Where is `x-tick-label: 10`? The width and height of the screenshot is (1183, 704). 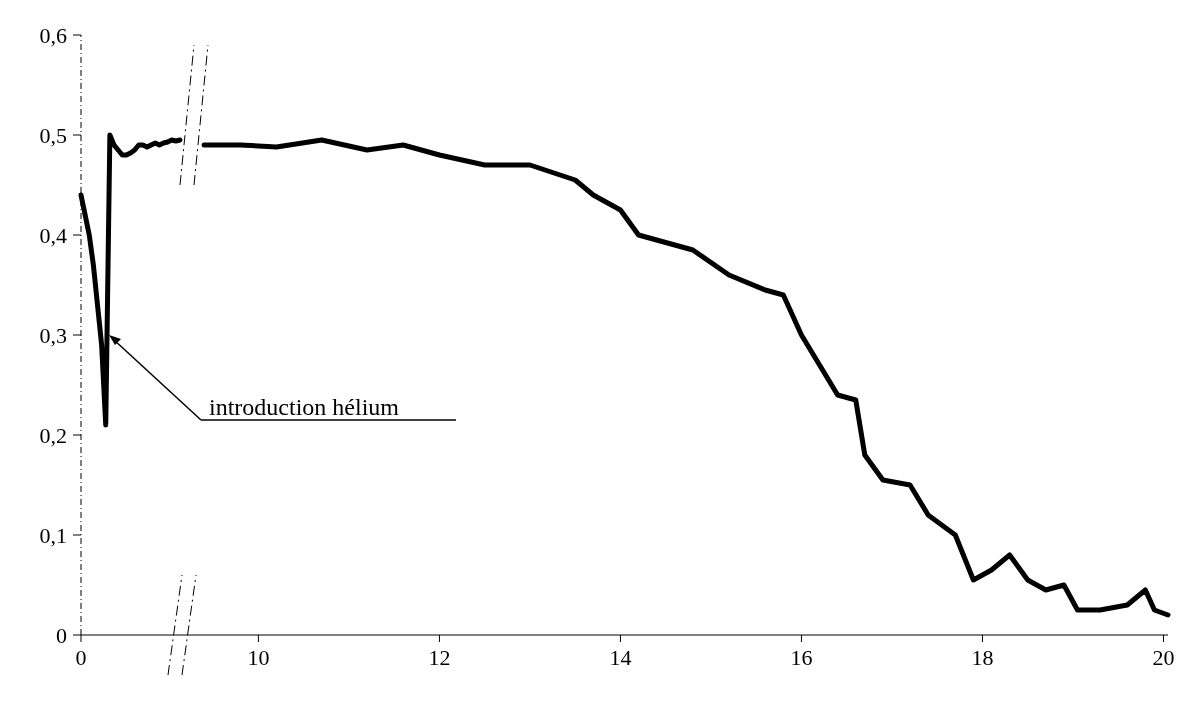 x-tick-label: 10 is located at coordinates (258, 657).